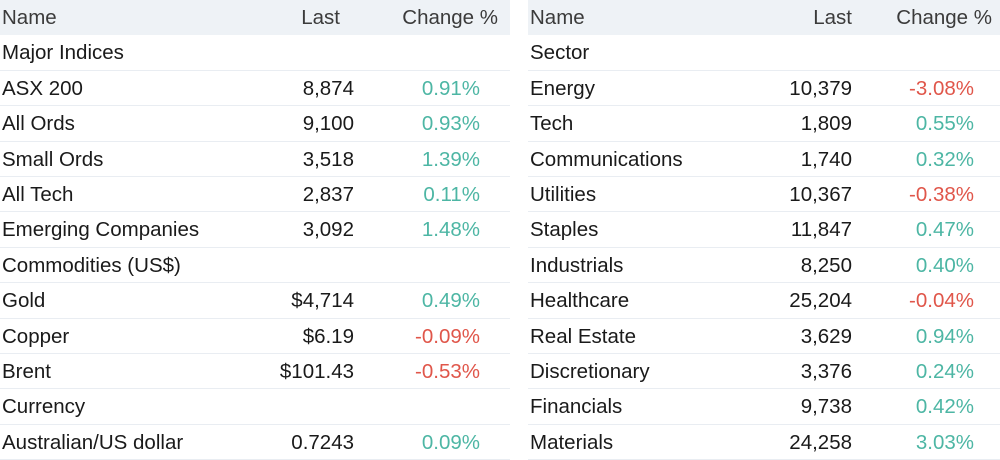  What do you see at coordinates (328, 194) in the screenshot?
I see `row-last-value: 2,837` at bounding box center [328, 194].